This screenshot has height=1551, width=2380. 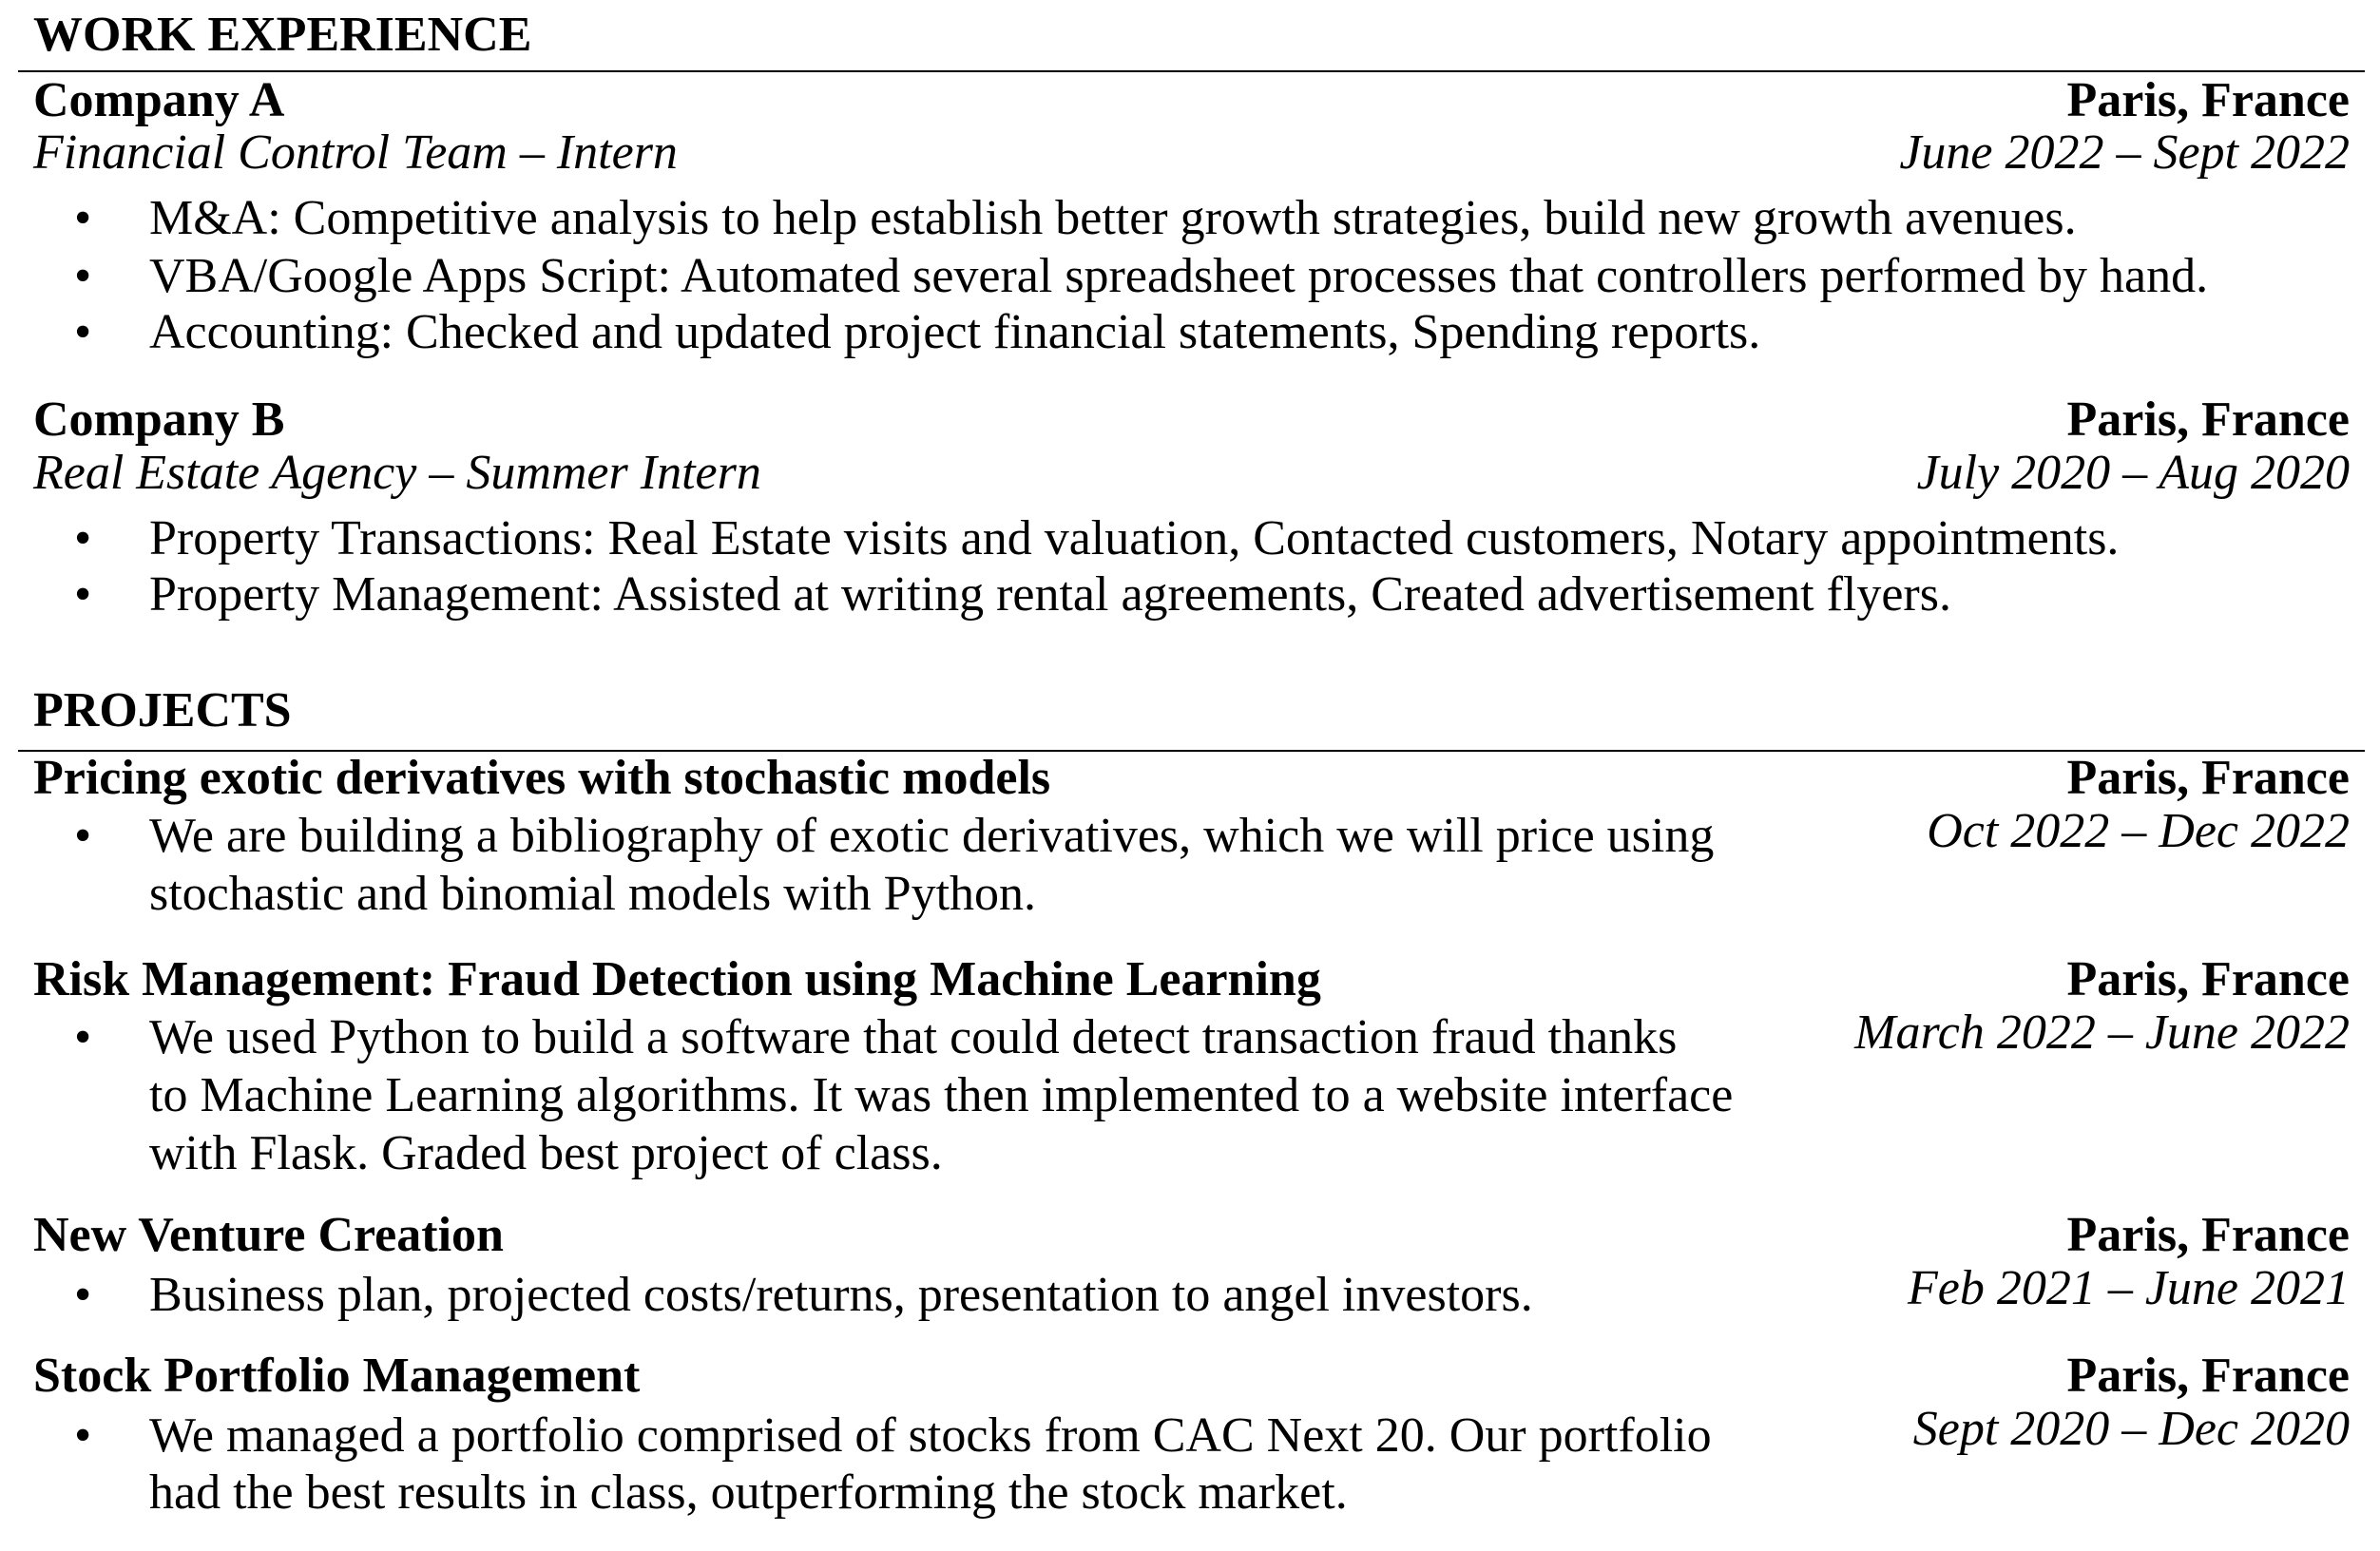 What do you see at coordinates (2124, 152) in the screenshot?
I see `entry-dates: June 2022 – Sept 2022` at bounding box center [2124, 152].